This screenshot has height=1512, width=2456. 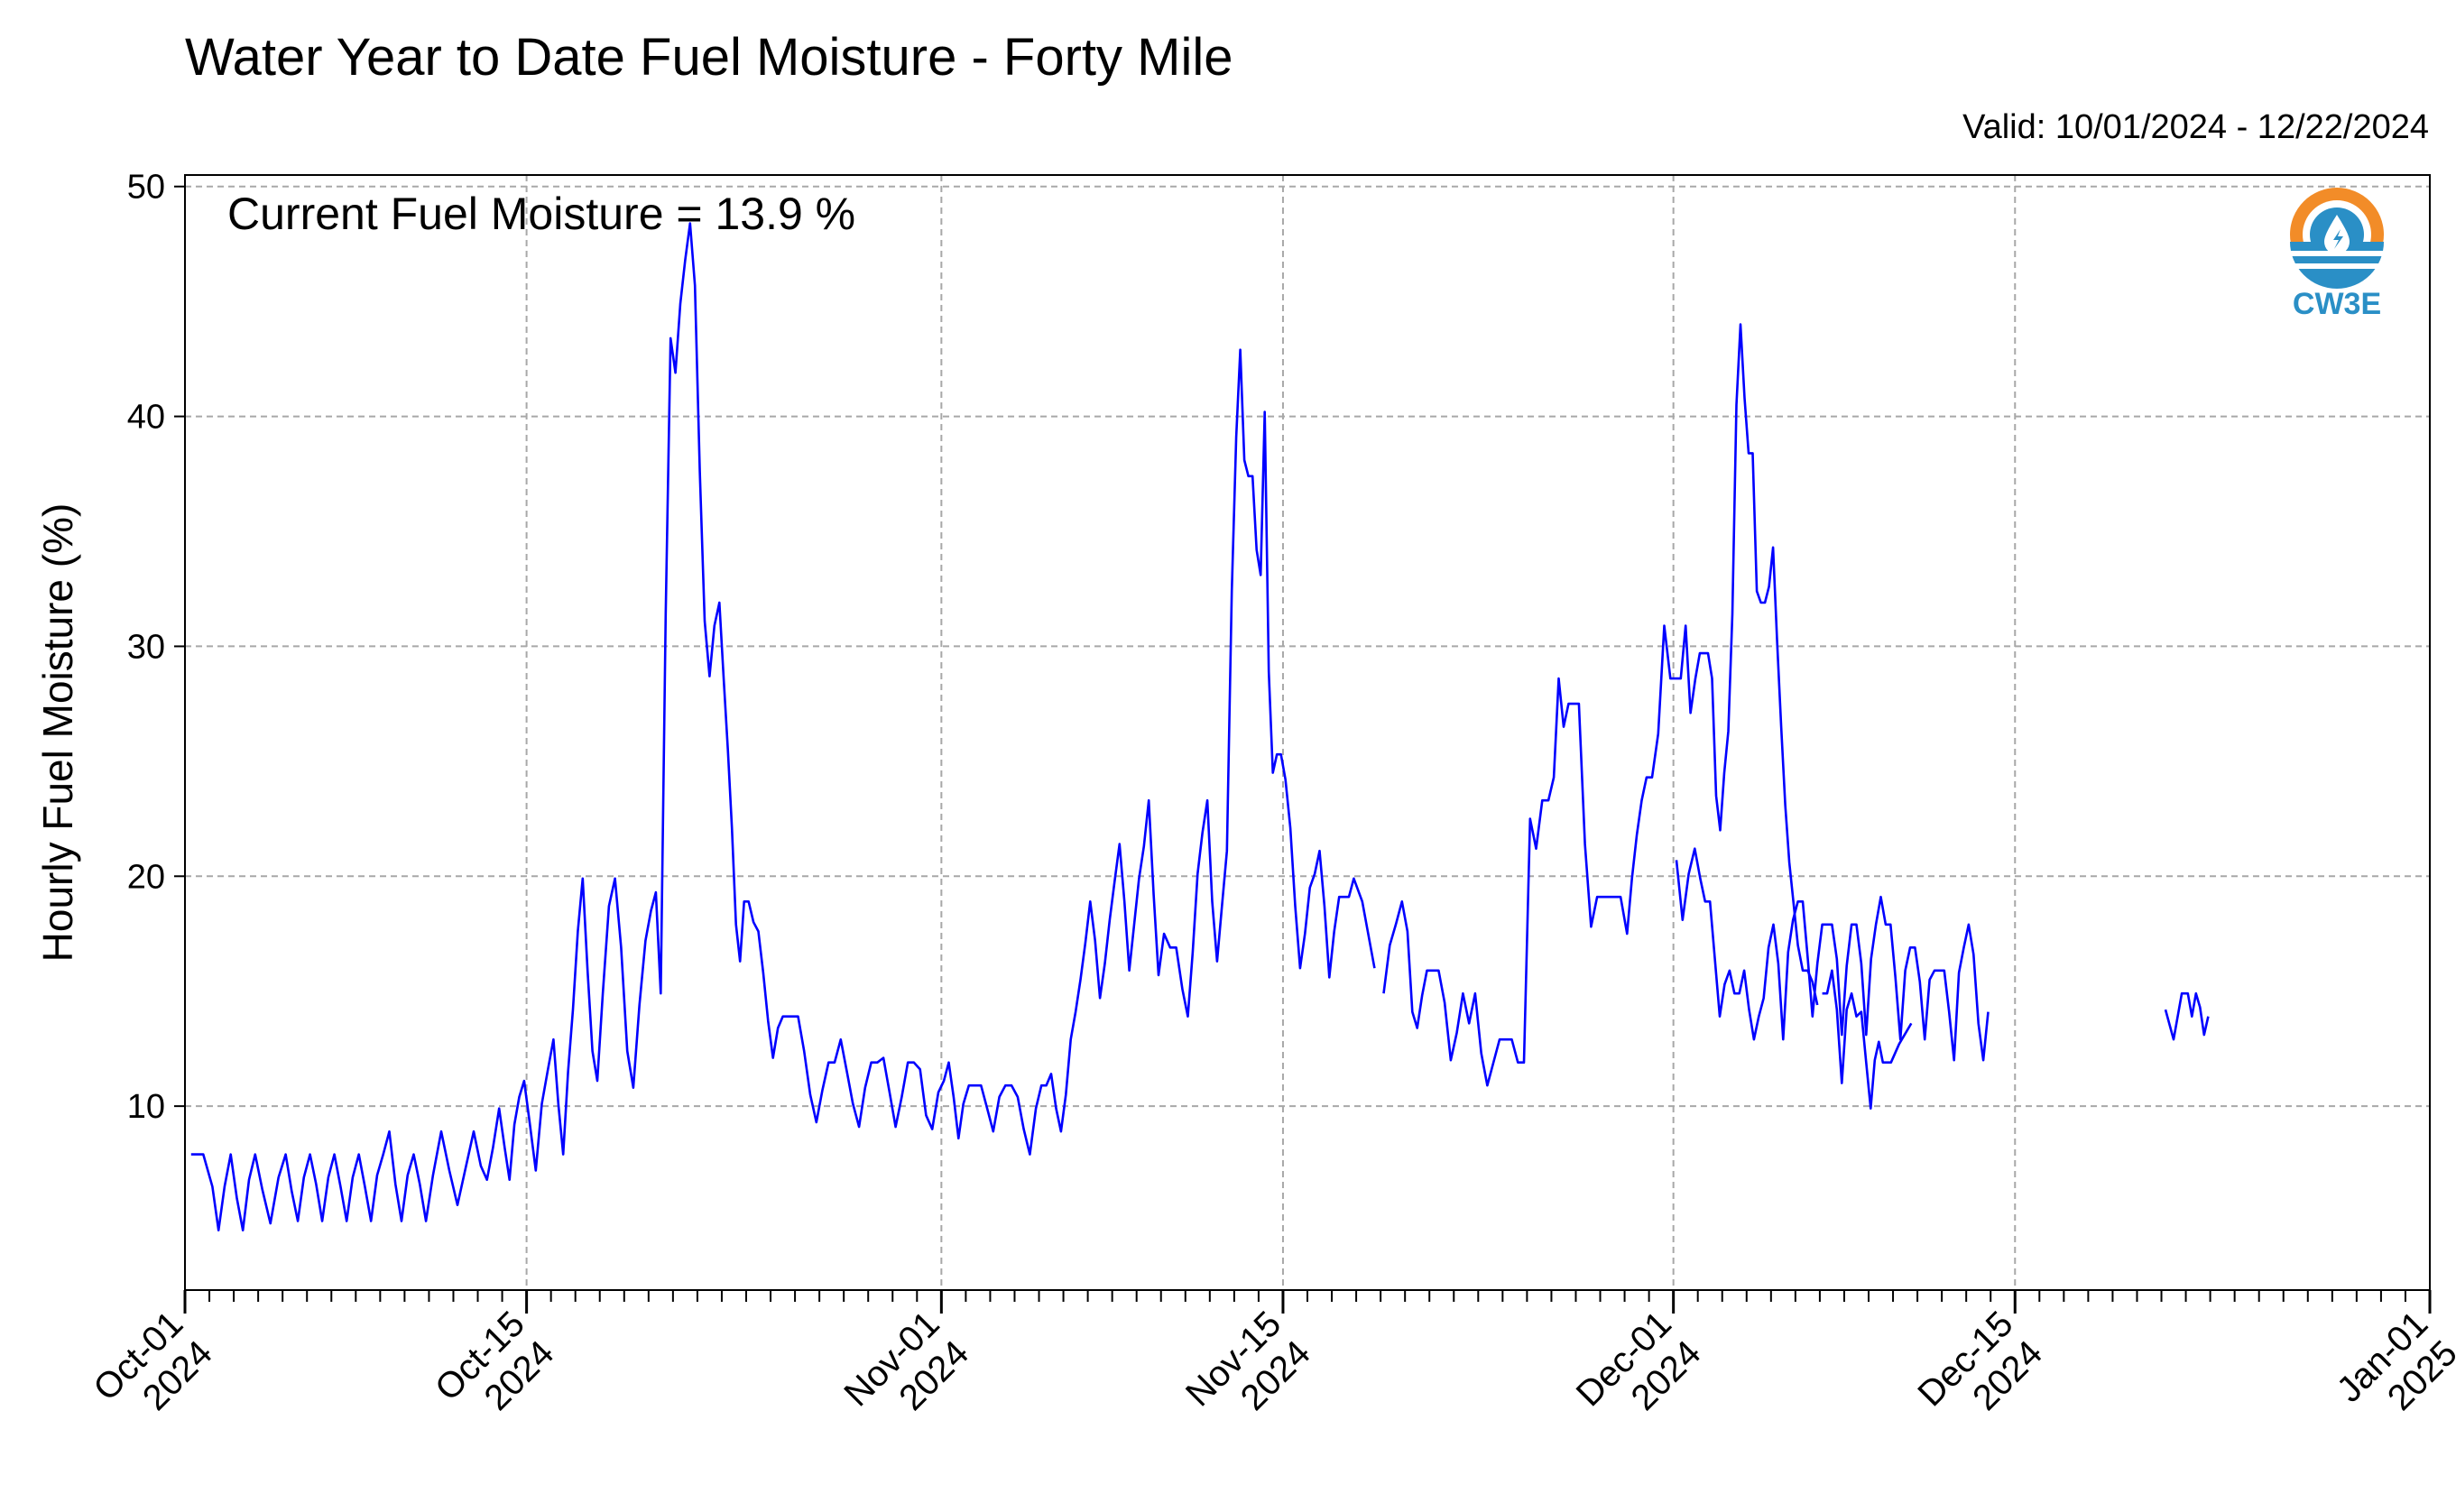 I want to click on x-tick-label: Dec-012024, so click(x=1639, y=1373).